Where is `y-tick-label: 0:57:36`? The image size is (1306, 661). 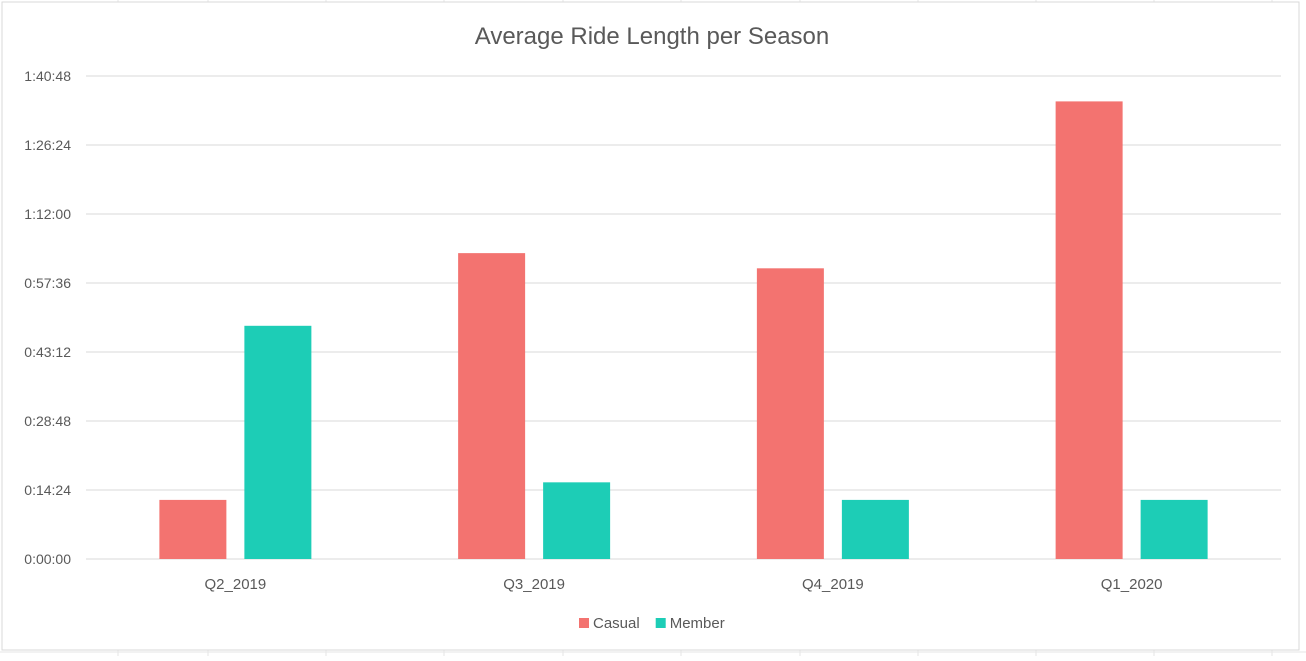
y-tick-label: 0:57:36 is located at coordinates (47, 283).